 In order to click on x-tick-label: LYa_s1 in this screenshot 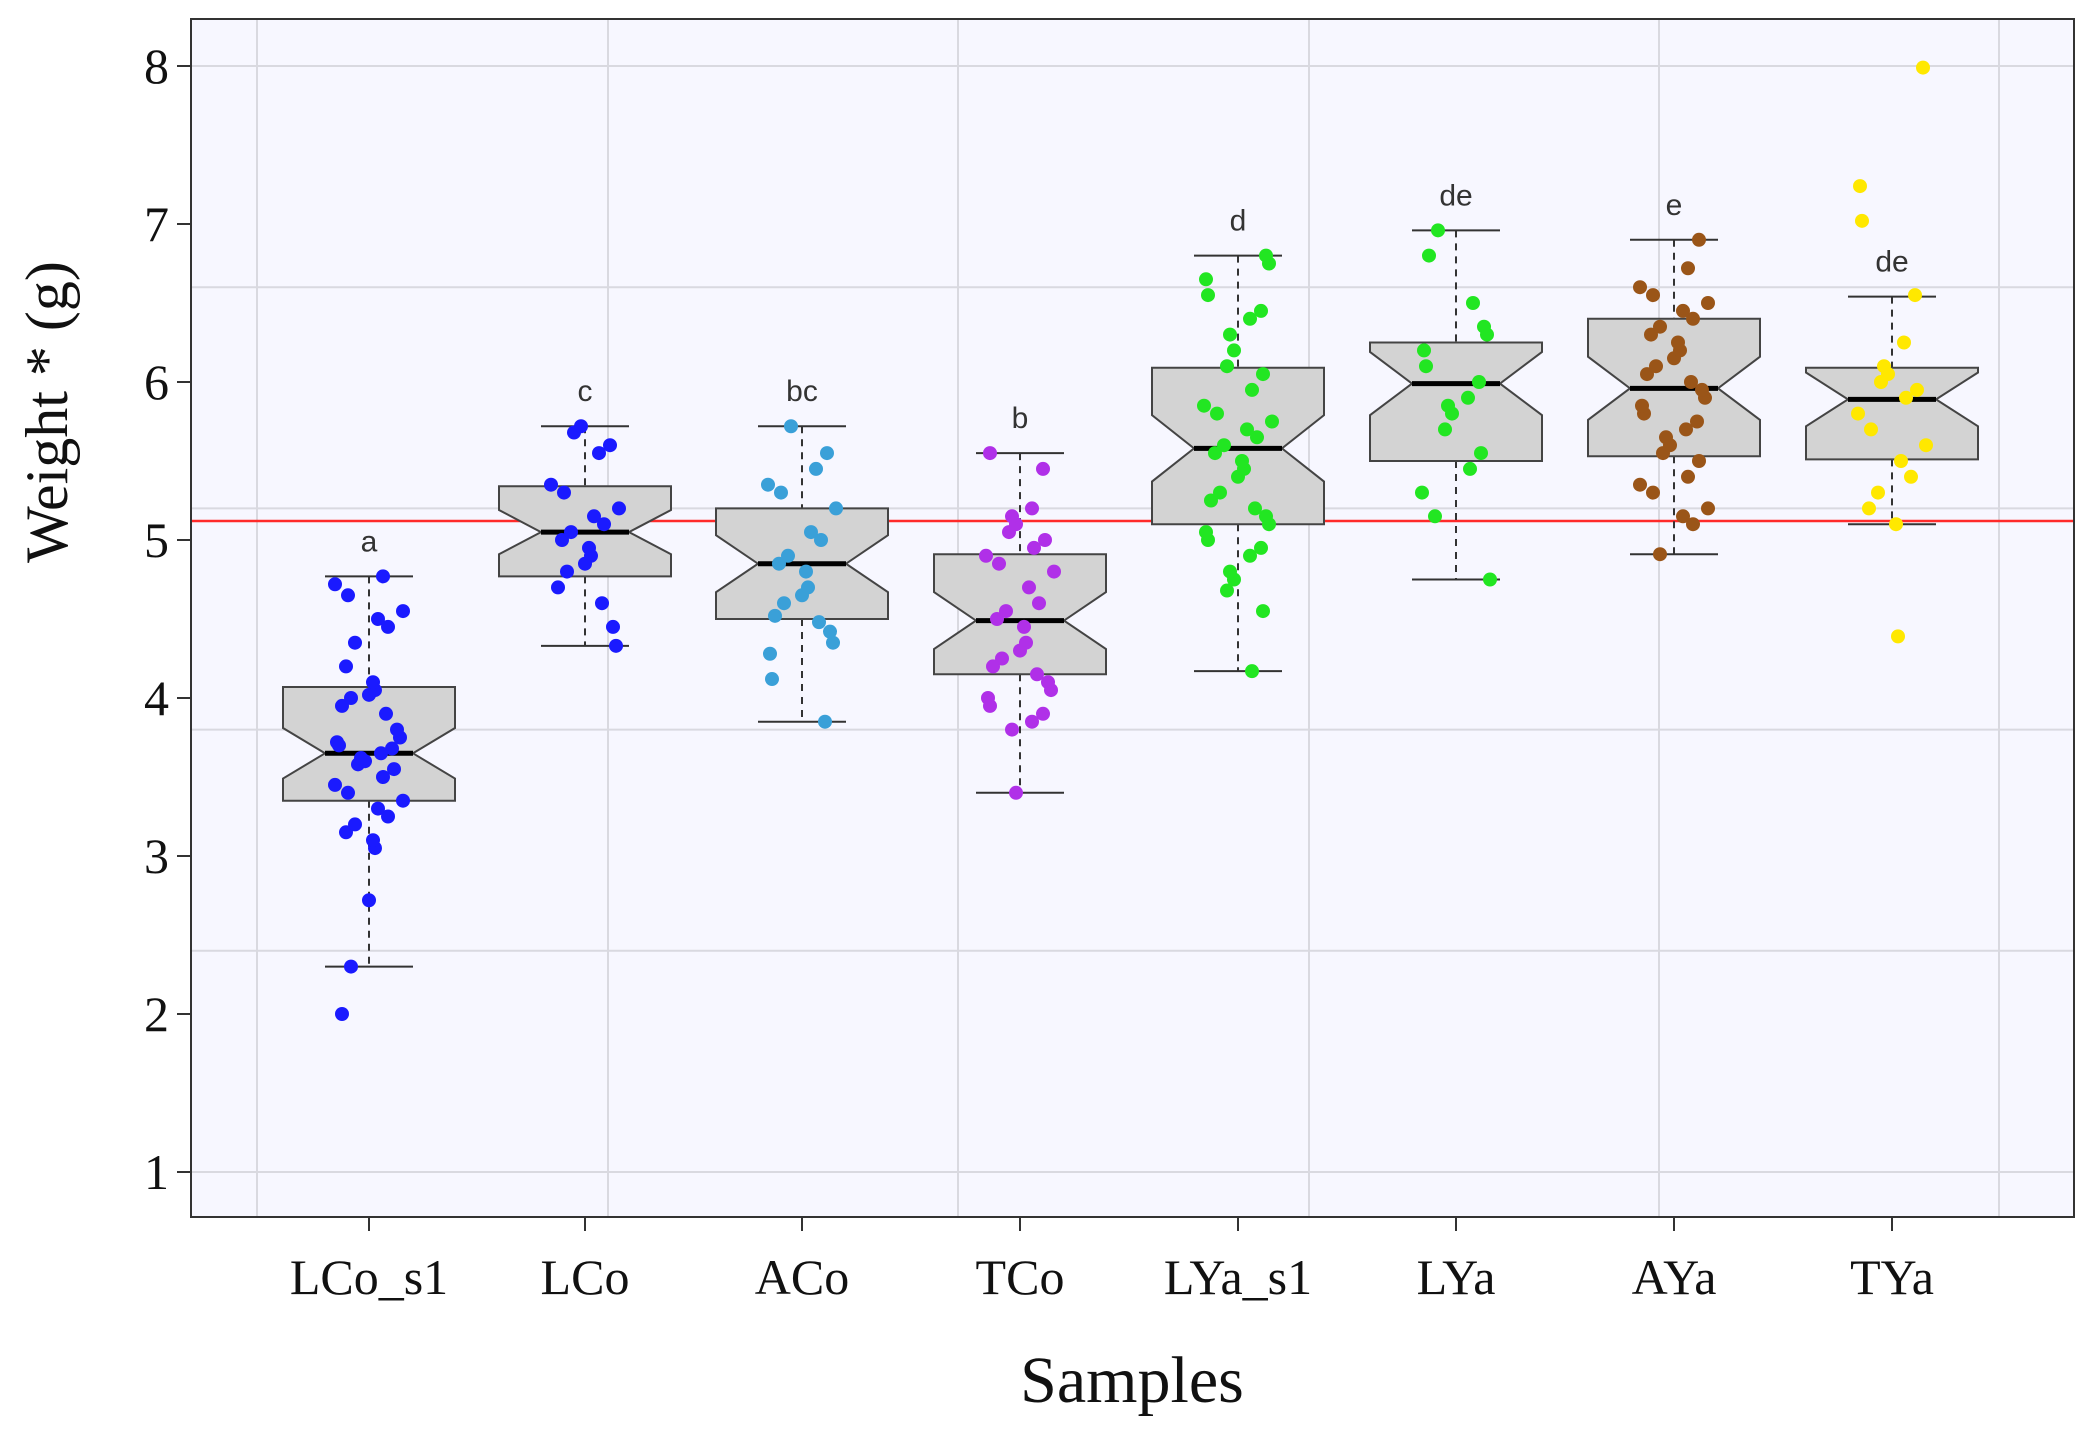, I will do `click(1238, 1277)`.